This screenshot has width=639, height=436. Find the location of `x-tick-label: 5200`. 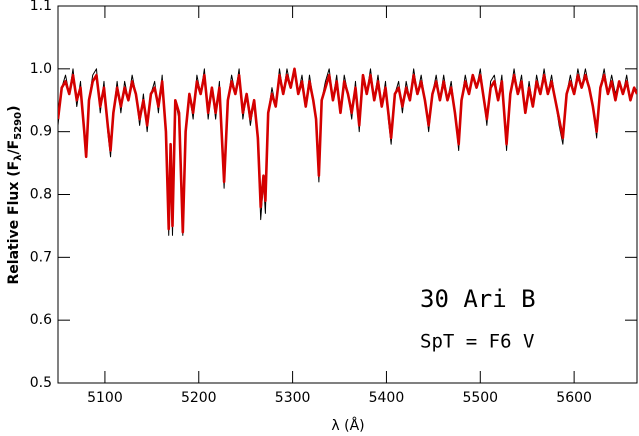

x-tick-label: 5200 is located at coordinates (199, 398).